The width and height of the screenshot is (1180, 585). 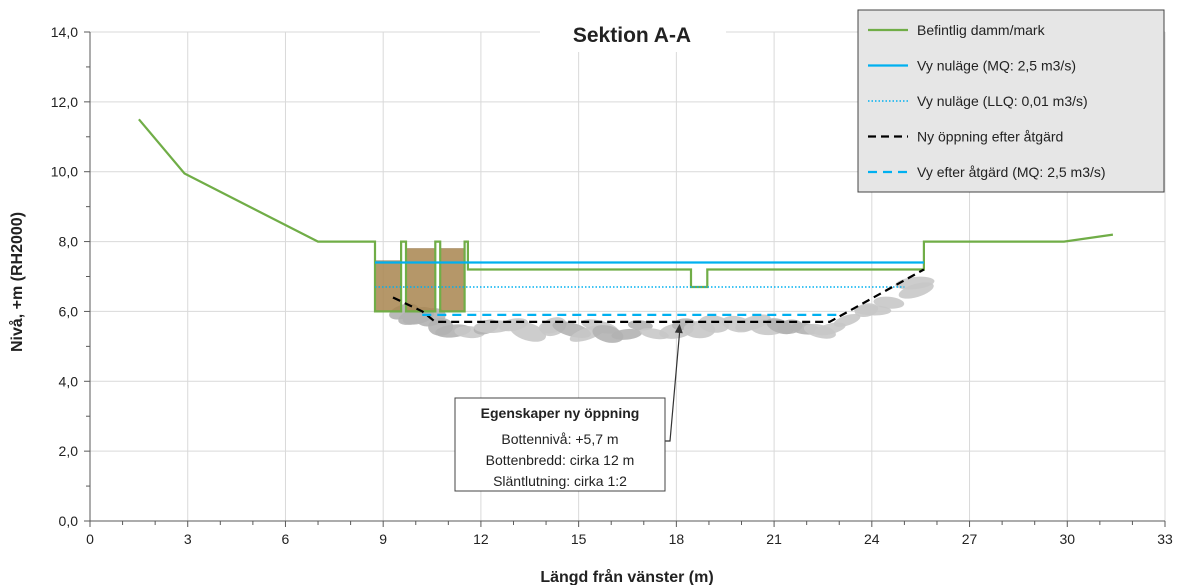 What do you see at coordinates (69, 311) in the screenshot?
I see `y-tick-label: 6,0` at bounding box center [69, 311].